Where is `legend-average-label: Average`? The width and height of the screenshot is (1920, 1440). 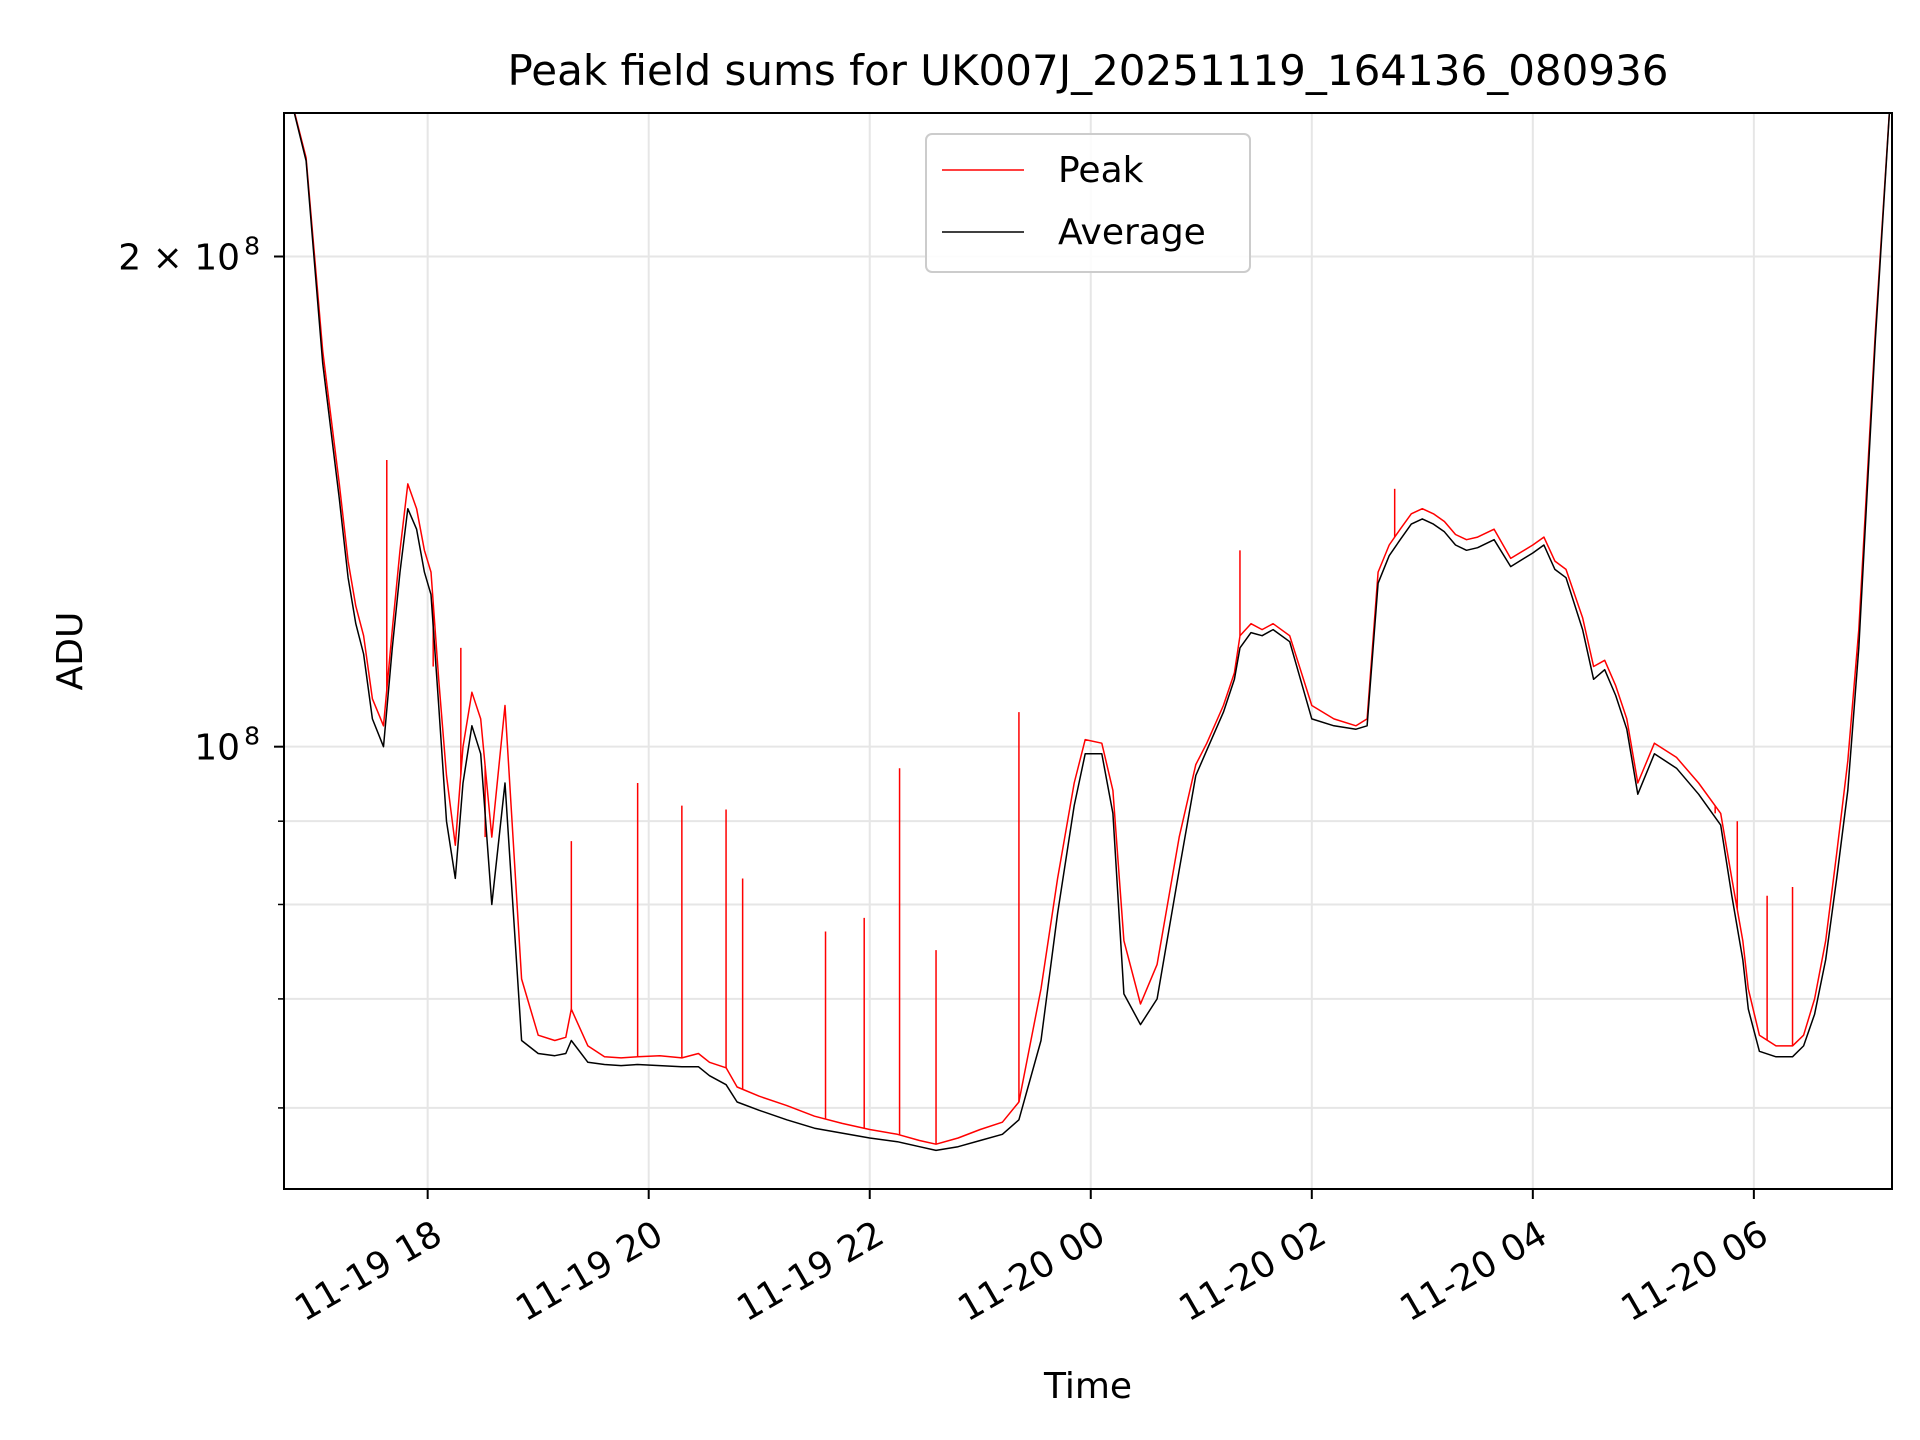
legend-average-label: Average is located at coordinates (1132, 232).